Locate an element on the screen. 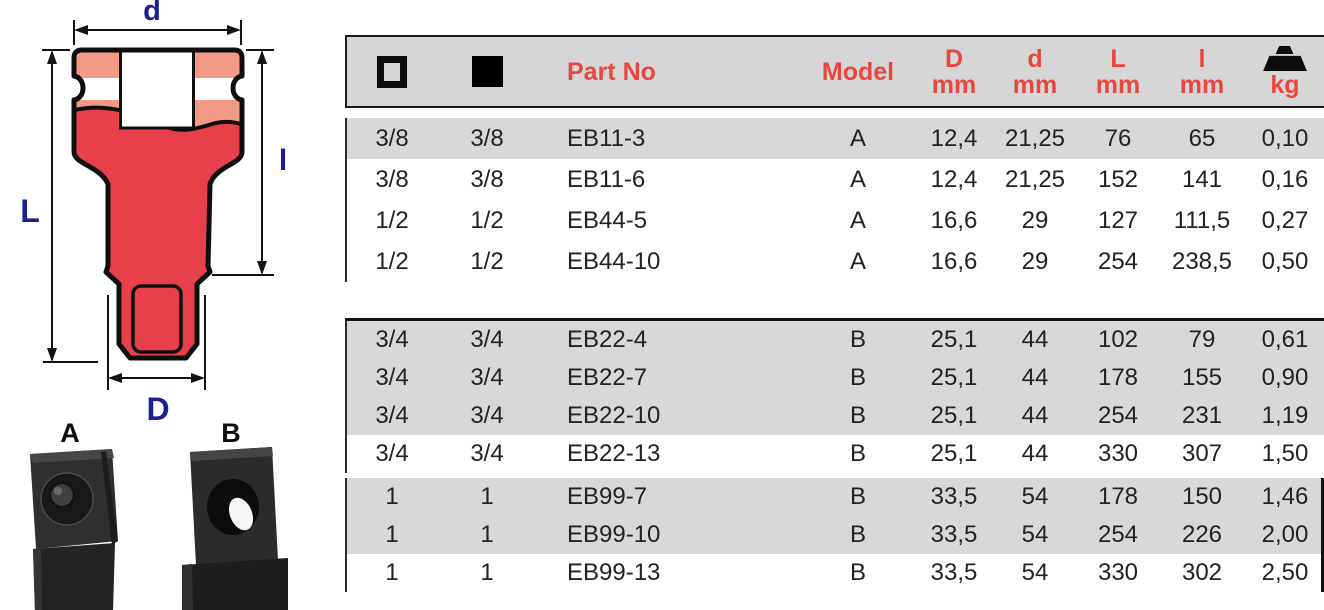  cell-kg: 2,00 is located at coordinates (1285, 534).